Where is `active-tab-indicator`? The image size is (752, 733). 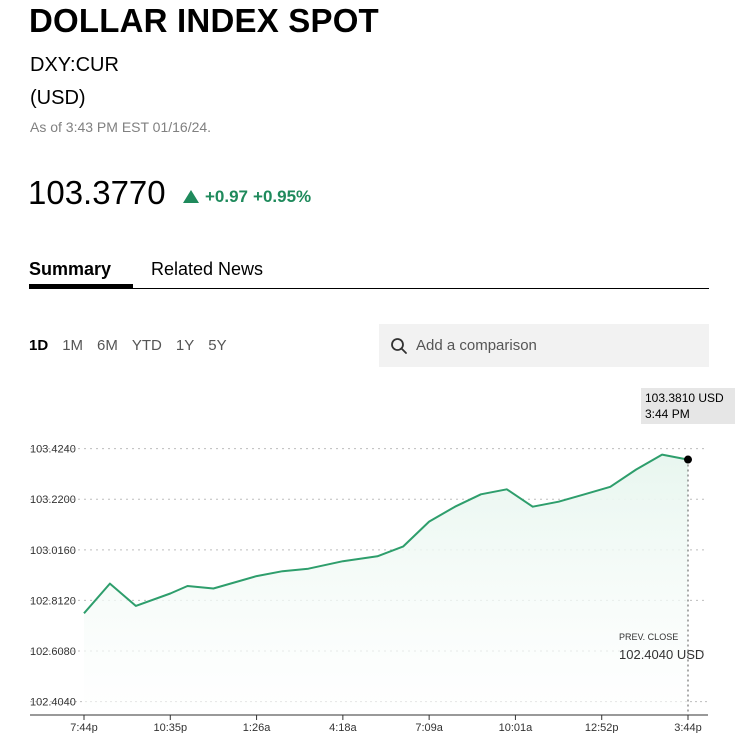
active-tab-indicator is located at coordinates (81, 286).